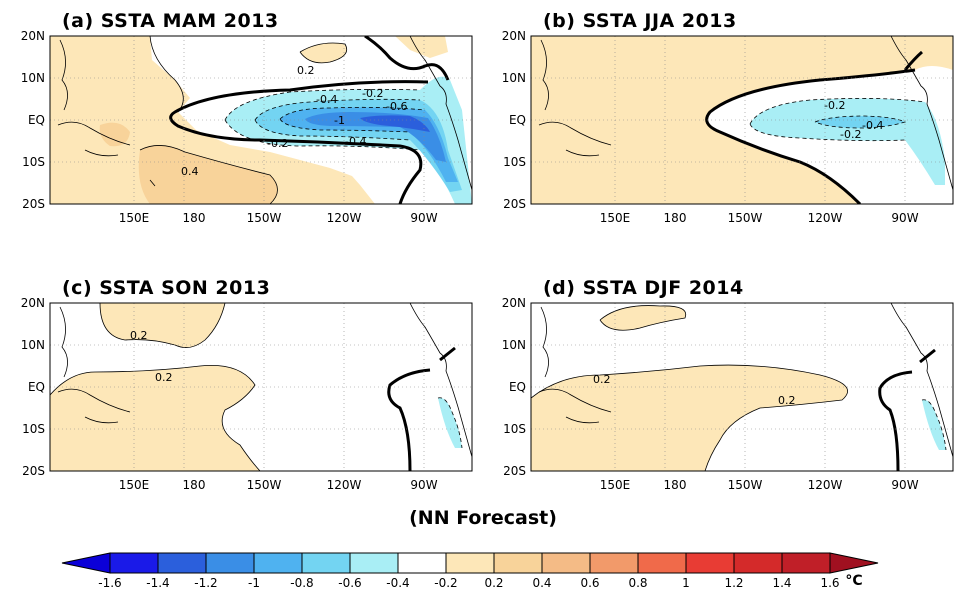  Describe the element at coordinates (689, 418) in the screenshot. I see `panel-d-warm-region-main` at that location.